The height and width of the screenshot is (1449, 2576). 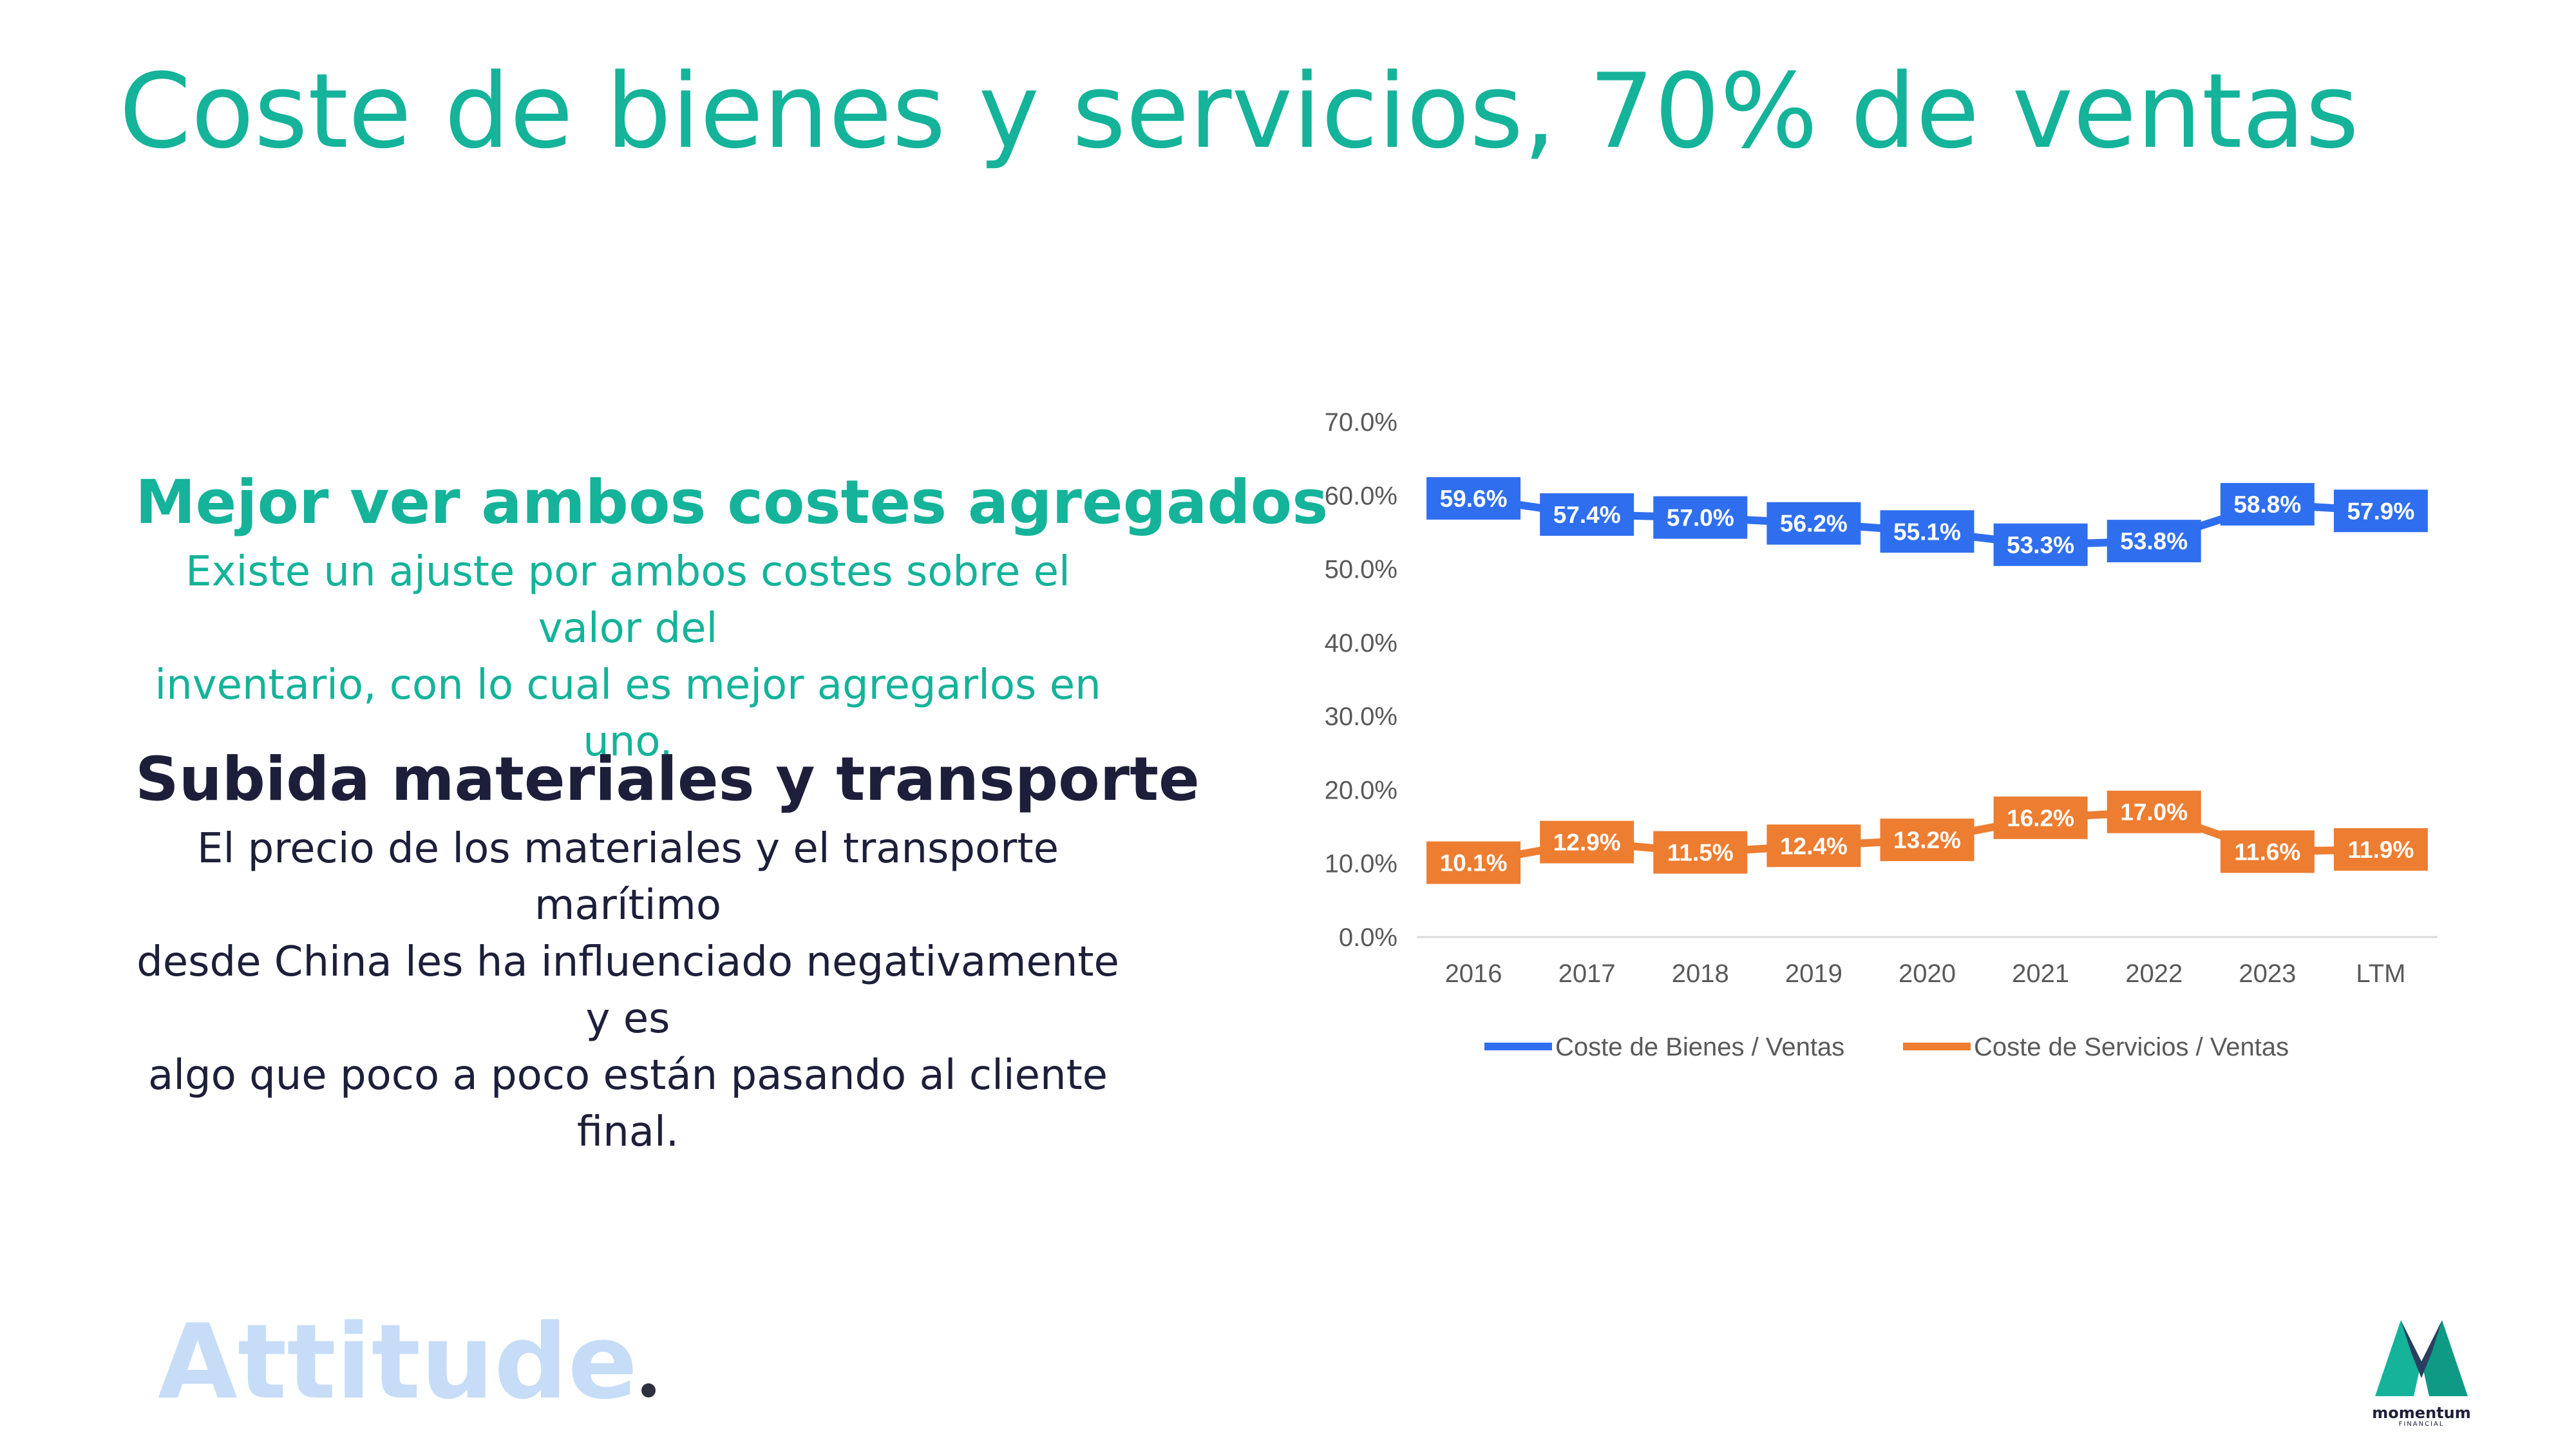 What do you see at coordinates (1700, 974) in the screenshot?
I see `x-tick-label: 2018` at bounding box center [1700, 974].